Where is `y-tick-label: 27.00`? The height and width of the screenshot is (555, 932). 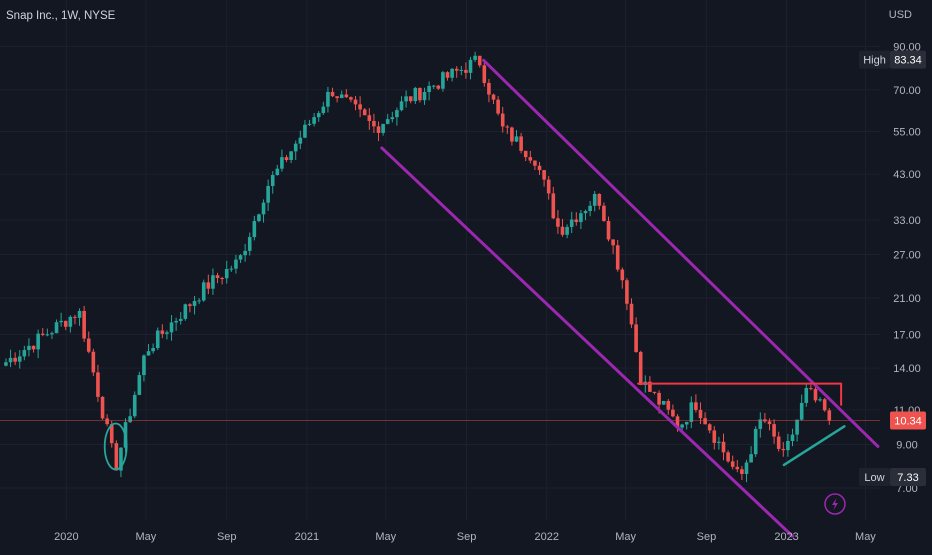 y-tick-label: 27.00 is located at coordinates (907, 256).